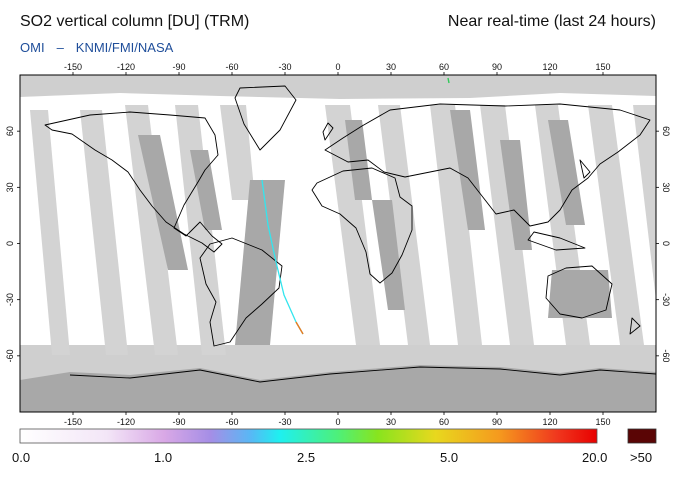 The width and height of the screenshot is (676, 480). Describe the element at coordinates (10, 131) in the screenshot. I see `lat-tick-label-left: 60` at that location.